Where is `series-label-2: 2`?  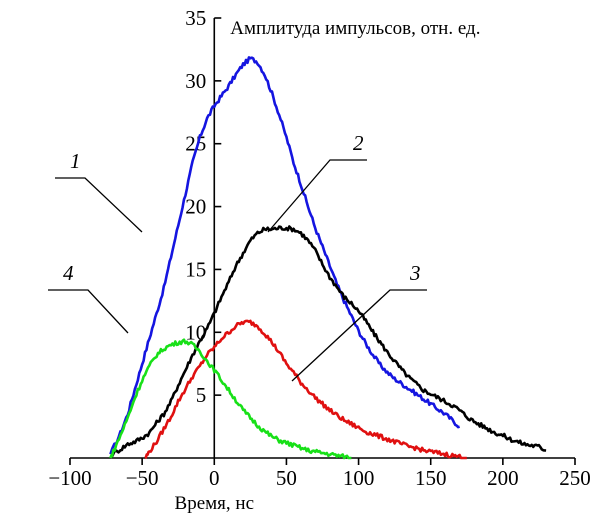
series-label-2: 2 is located at coordinates (358, 143).